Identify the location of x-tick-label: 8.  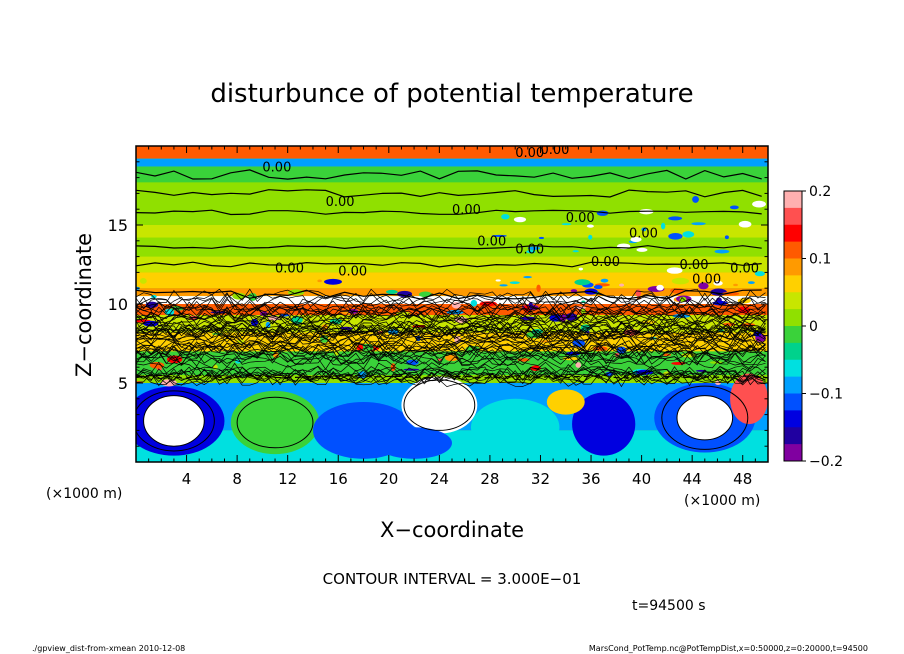
(237, 479).